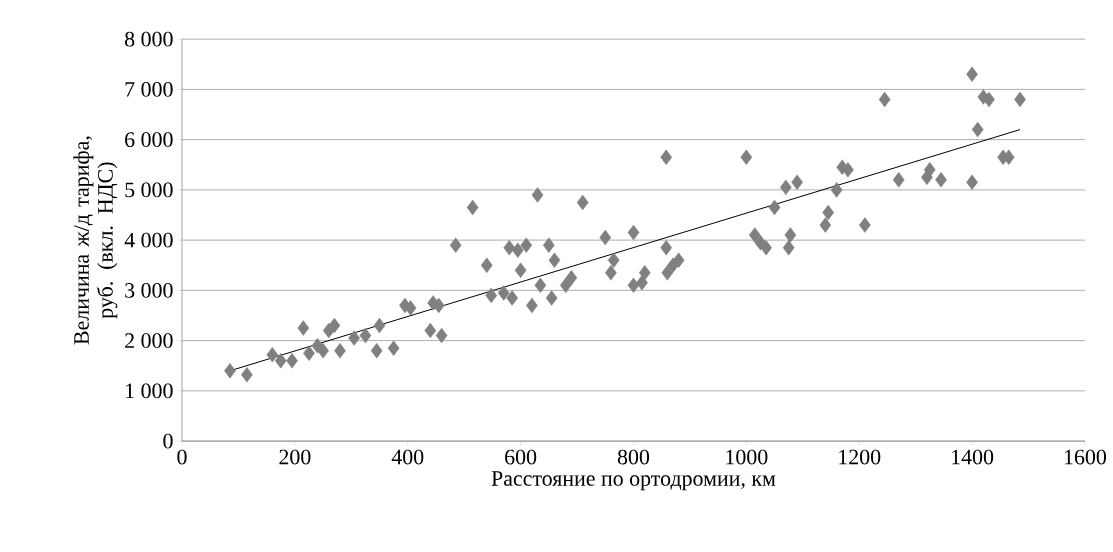 Image resolution: width=1113 pixels, height=552 pixels. What do you see at coordinates (149, 140) in the screenshot?
I see `y-tick-label: 6 000` at bounding box center [149, 140].